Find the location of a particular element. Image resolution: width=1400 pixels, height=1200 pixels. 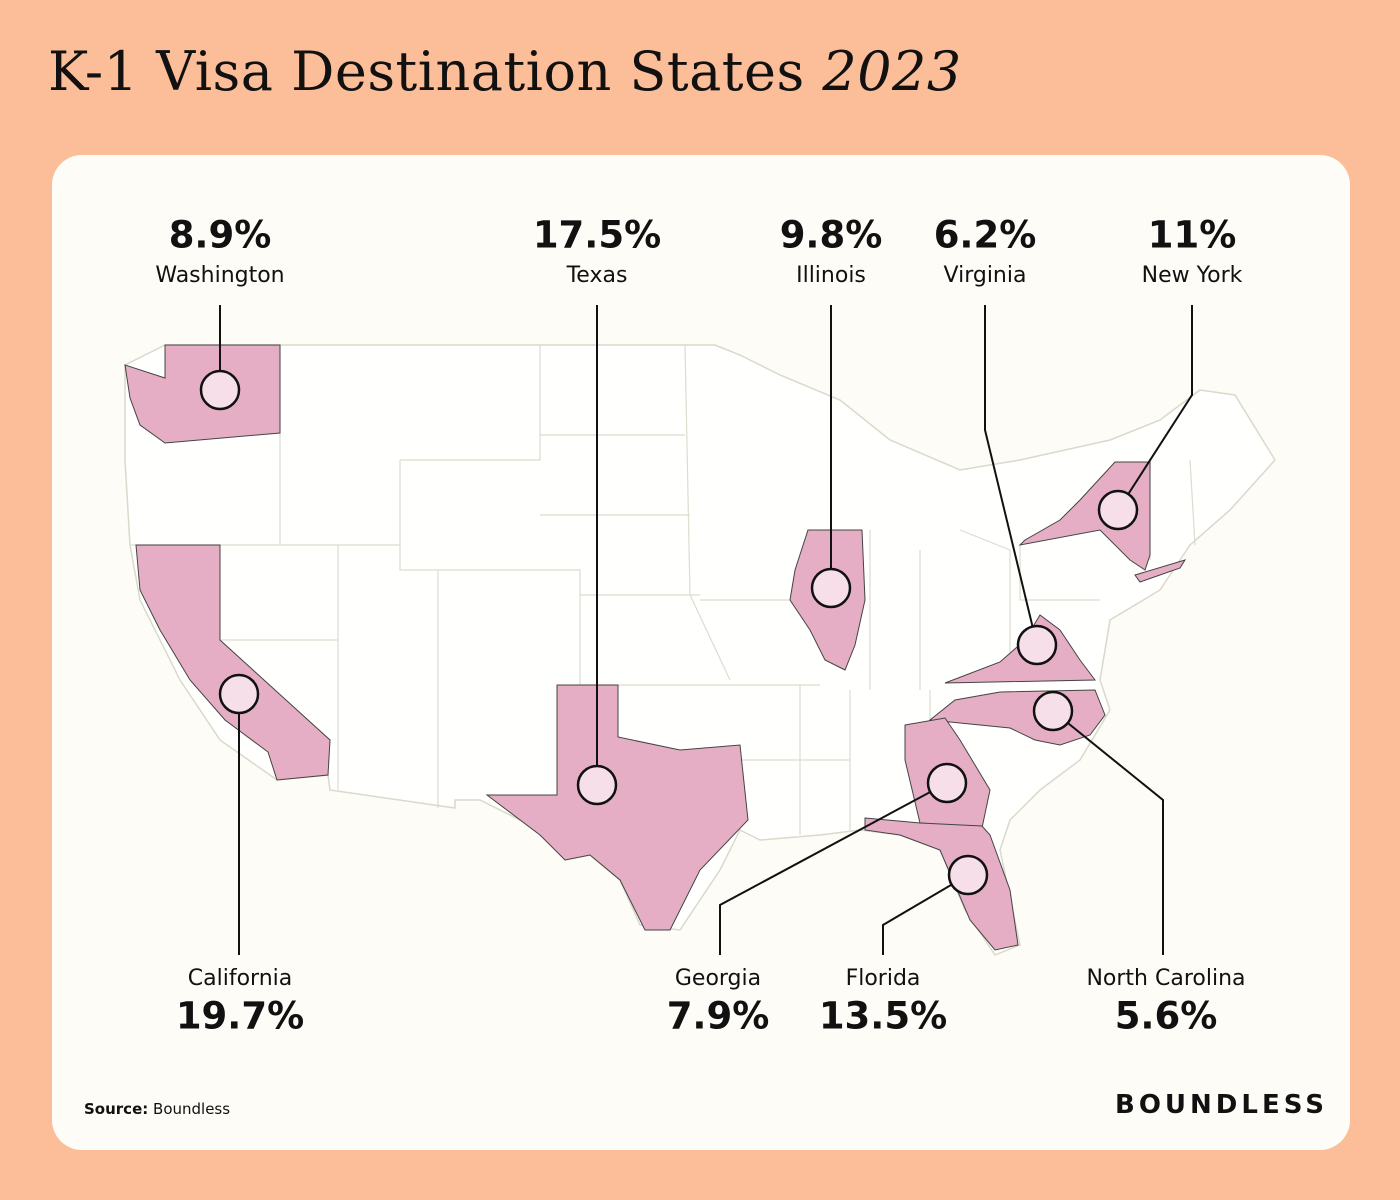

state-name: New York is located at coordinates (1192, 275).